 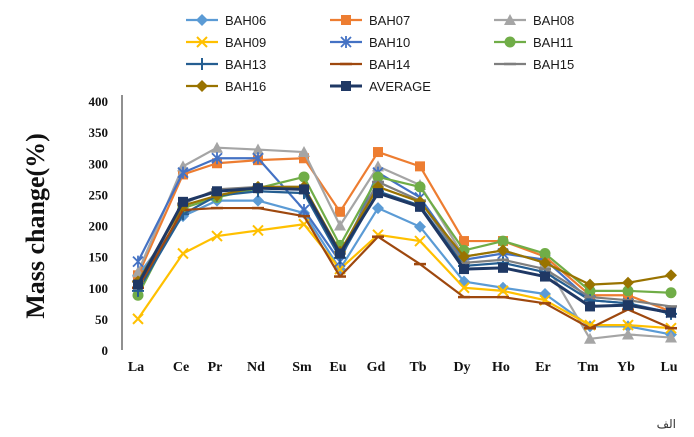 I want to click on legend-item-bah15: BAH15, so click(x=534, y=64).